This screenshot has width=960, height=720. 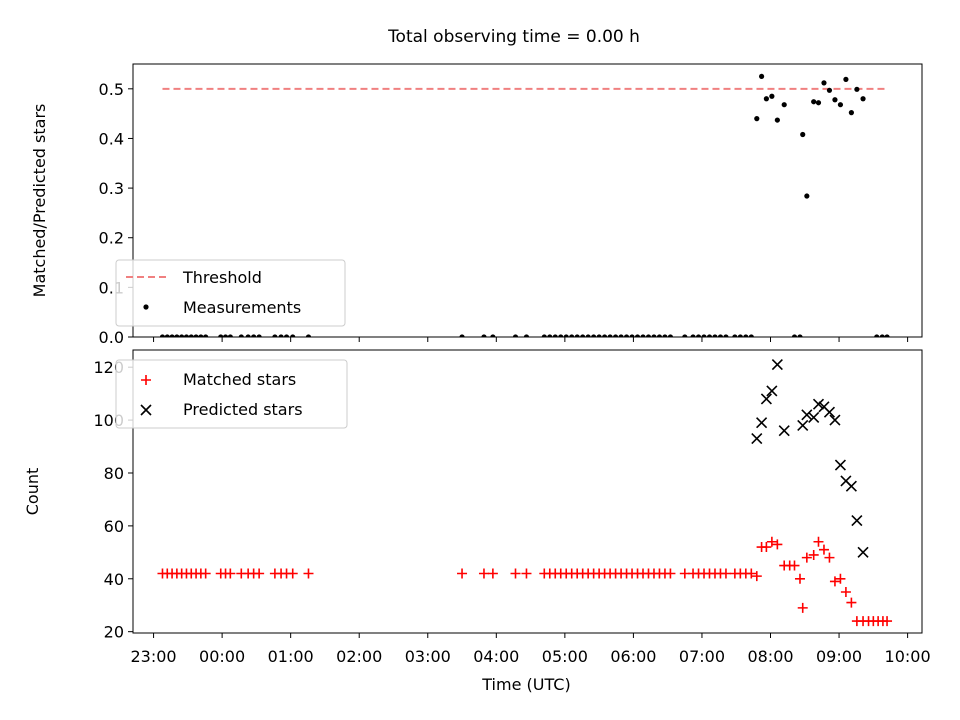 What do you see at coordinates (908, 656) in the screenshot?
I see `x-tick-label: 10:00` at bounding box center [908, 656].